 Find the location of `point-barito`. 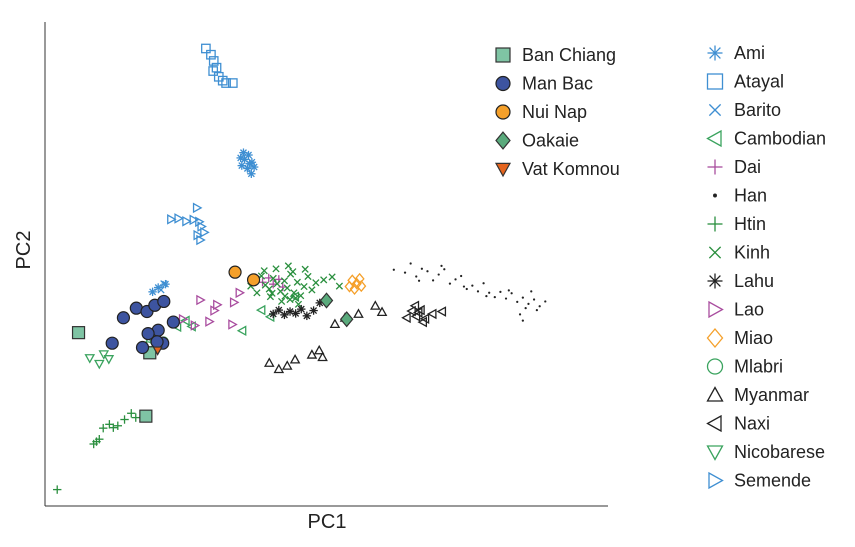

point-barito is located at coordinates (164, 284).